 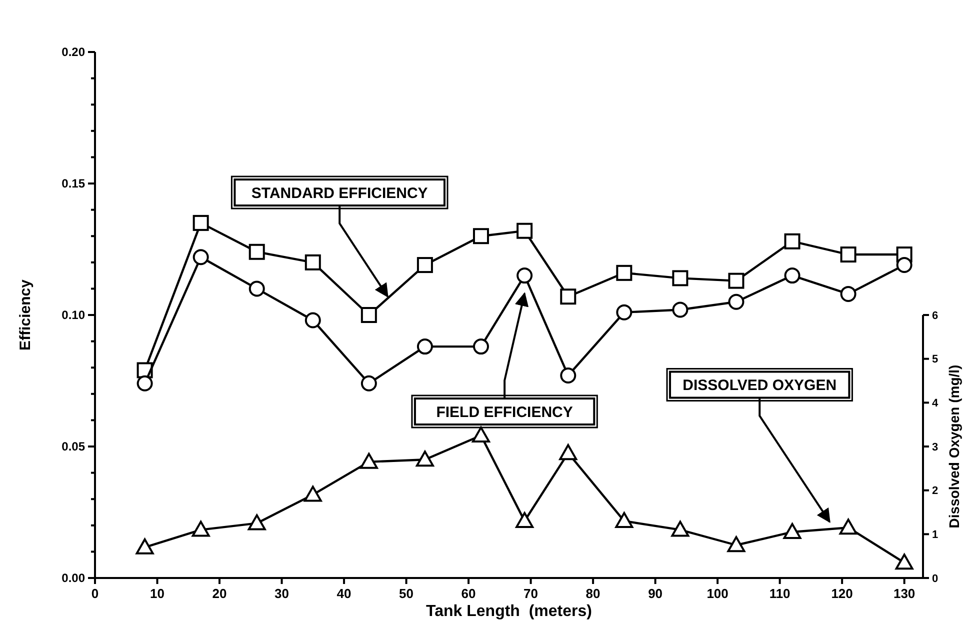 I want to click on y-tick-label: 0.00, so click(x=74, y=578).